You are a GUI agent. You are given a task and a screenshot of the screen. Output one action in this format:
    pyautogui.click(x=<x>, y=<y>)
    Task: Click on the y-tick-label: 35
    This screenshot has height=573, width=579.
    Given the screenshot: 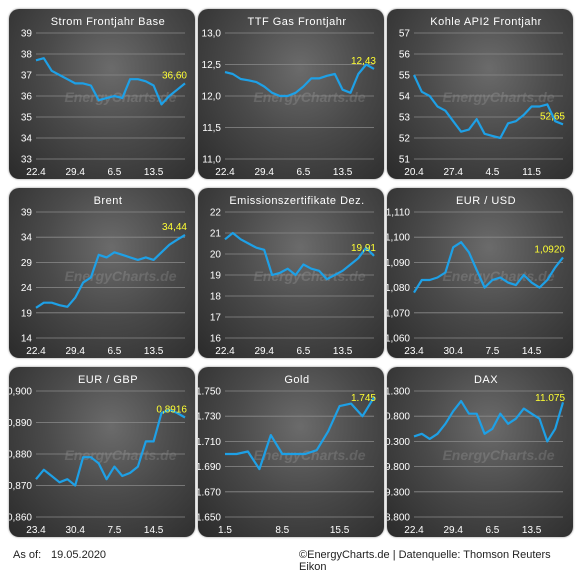 What is the action you would take?
    pyautogui.click(x=27, y=118)
    